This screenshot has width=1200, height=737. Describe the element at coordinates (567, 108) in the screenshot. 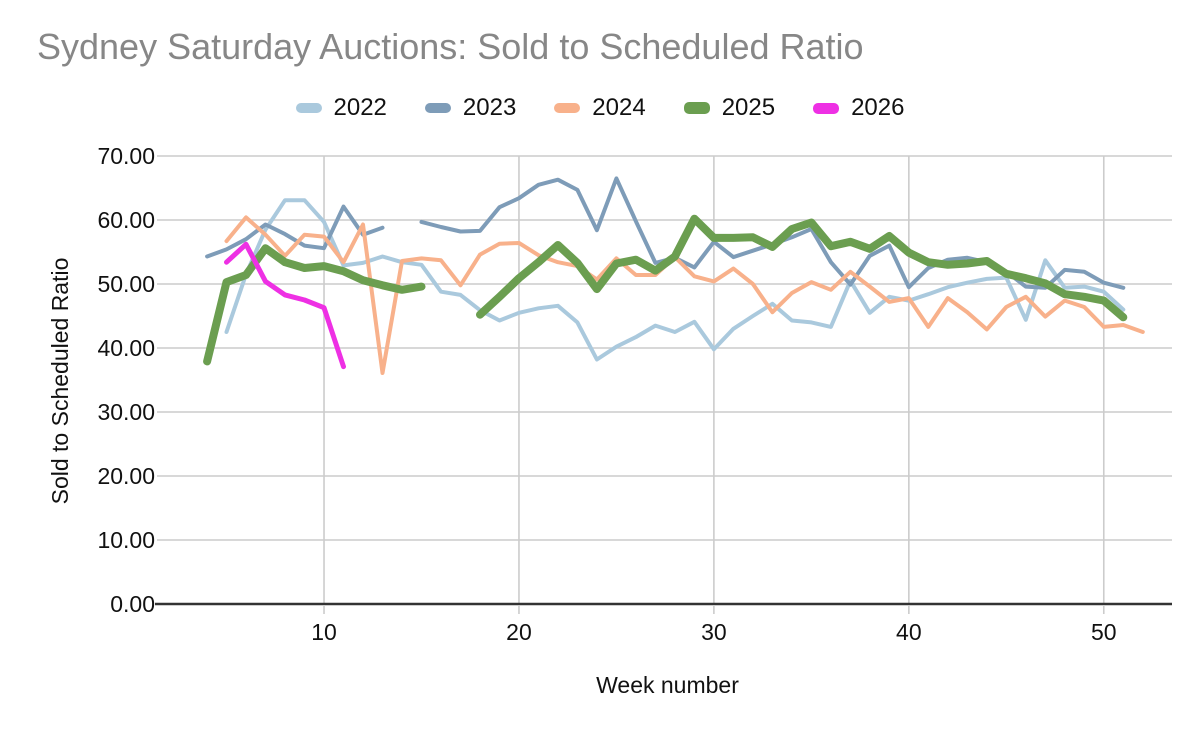

I see `legend-swatch-2024` at that location.